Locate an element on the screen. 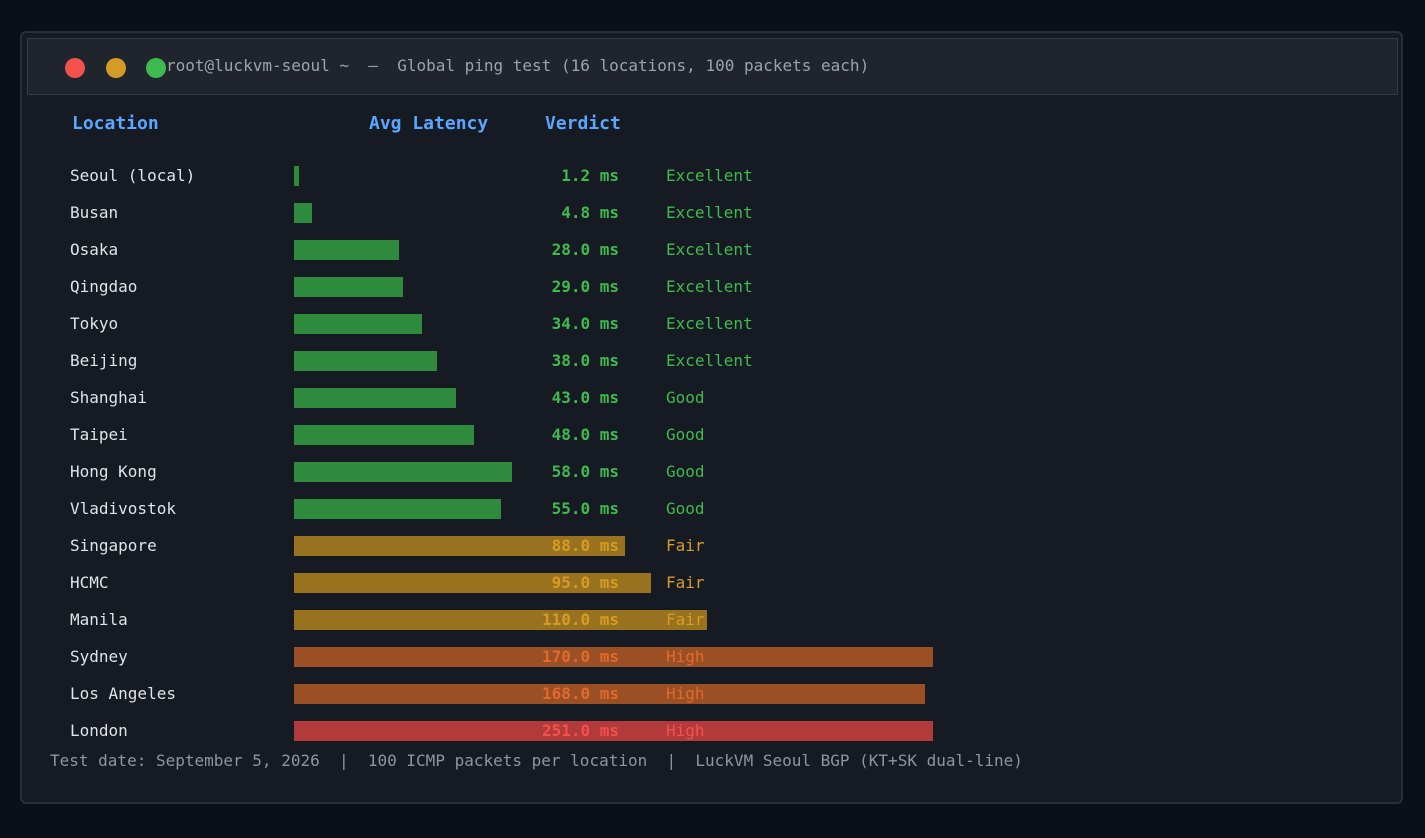  location-label: Singapore is located at coordinates (113, 545).